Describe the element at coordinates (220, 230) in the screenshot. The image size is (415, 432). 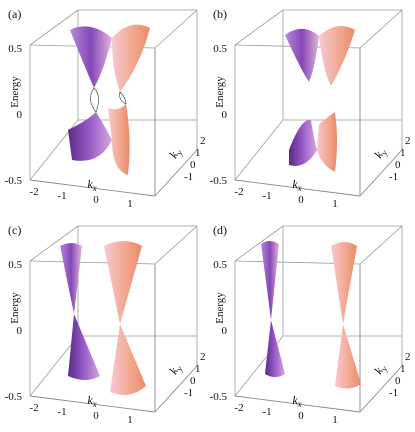
I see `panel-label: (d)` at that location.